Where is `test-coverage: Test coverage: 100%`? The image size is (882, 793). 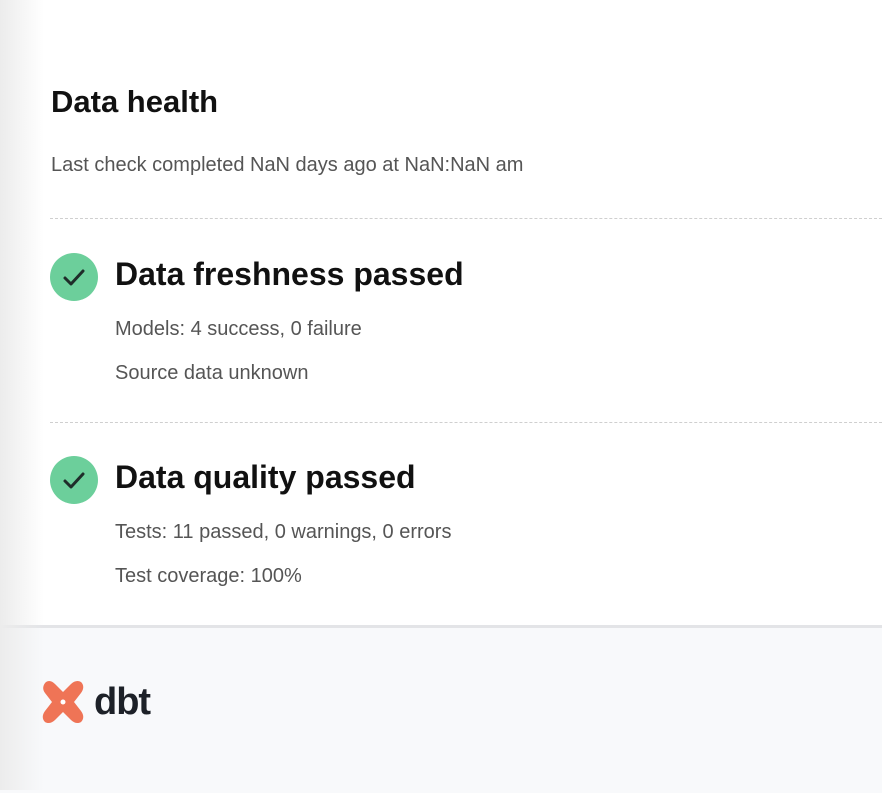 test-coverage: Test coverage: 100% is located at coordinates (208, 576).